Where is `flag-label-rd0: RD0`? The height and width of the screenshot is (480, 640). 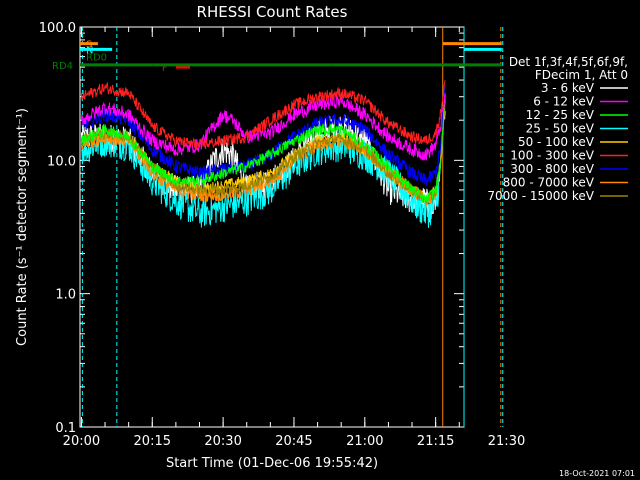
flag-label-rd0: RD0 is located at coordinates (96, 58).